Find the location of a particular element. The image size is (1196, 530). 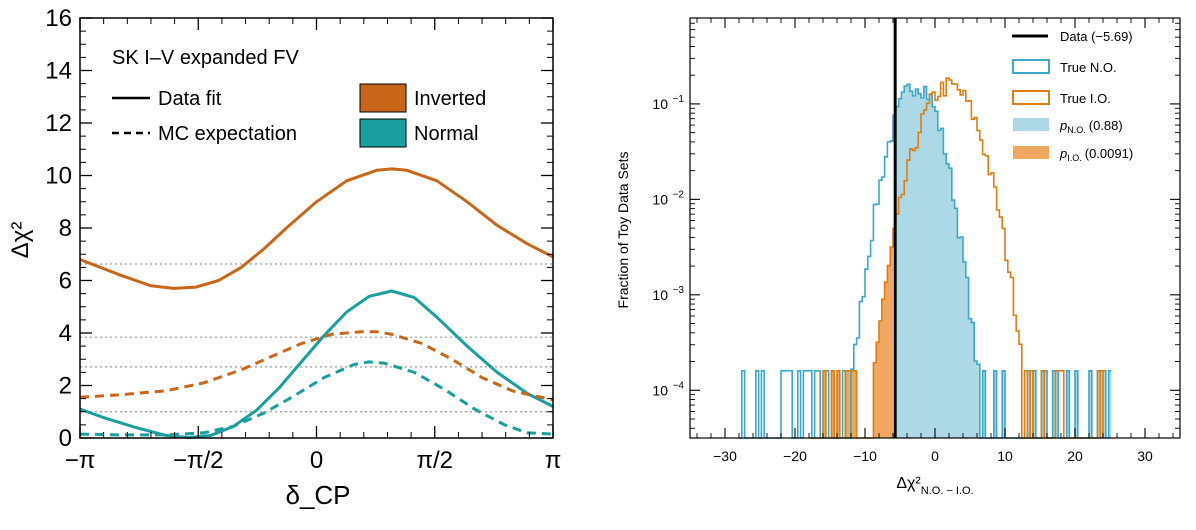

y-tick-exponent: −3 is located at coordinates (679, 290).